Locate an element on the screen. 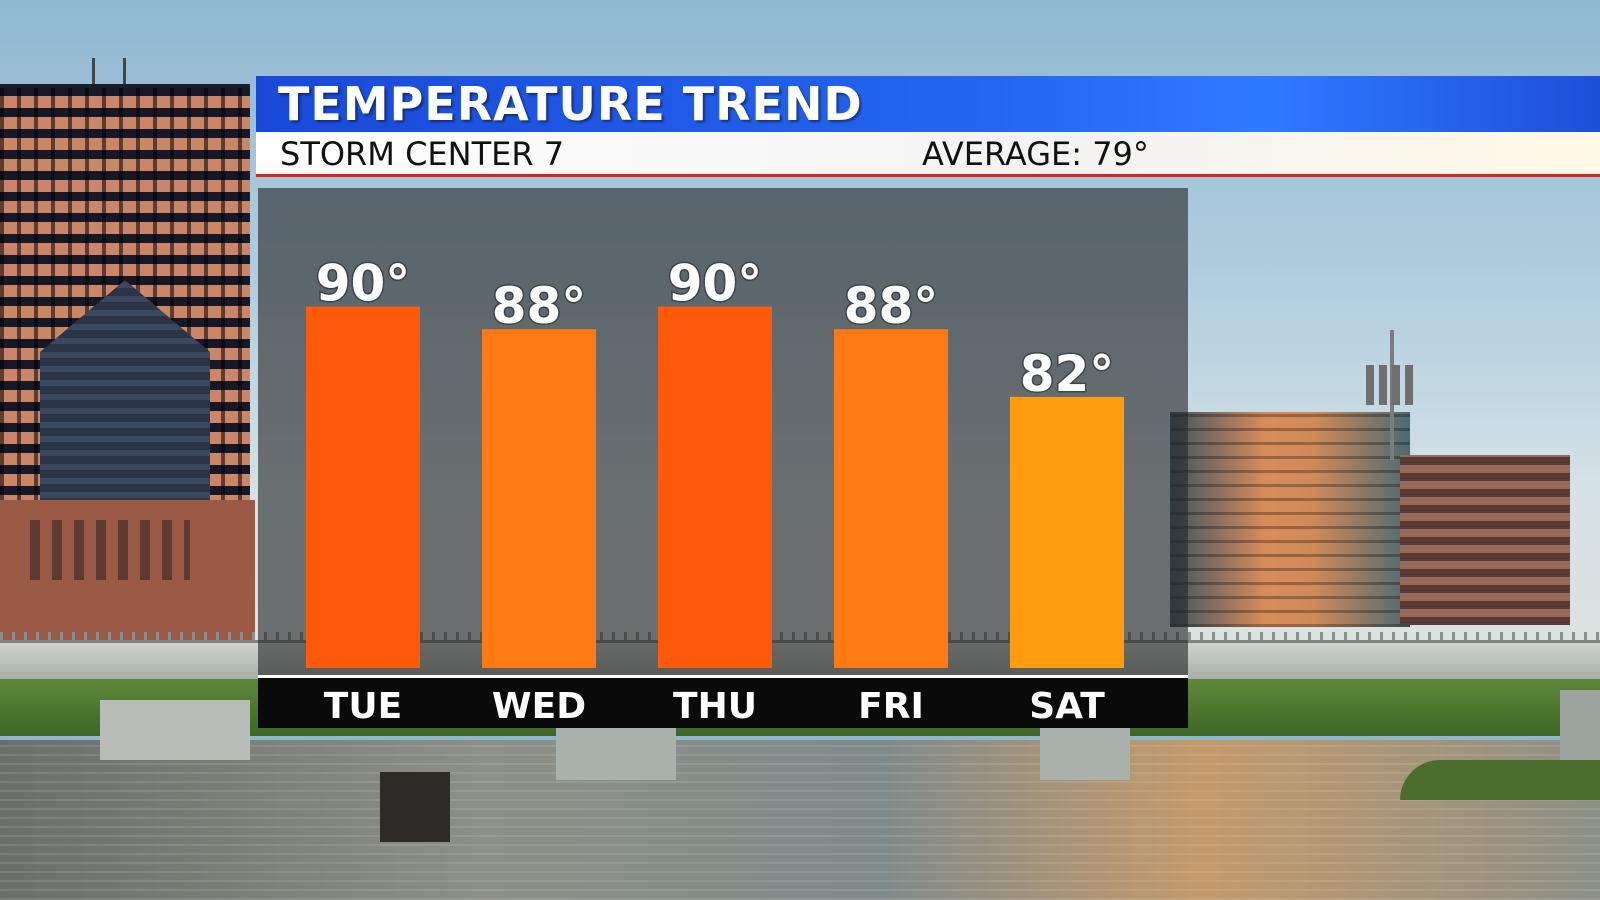 The image size is (1600, 900). subtitle-banner is located at coordinates (928, 154).